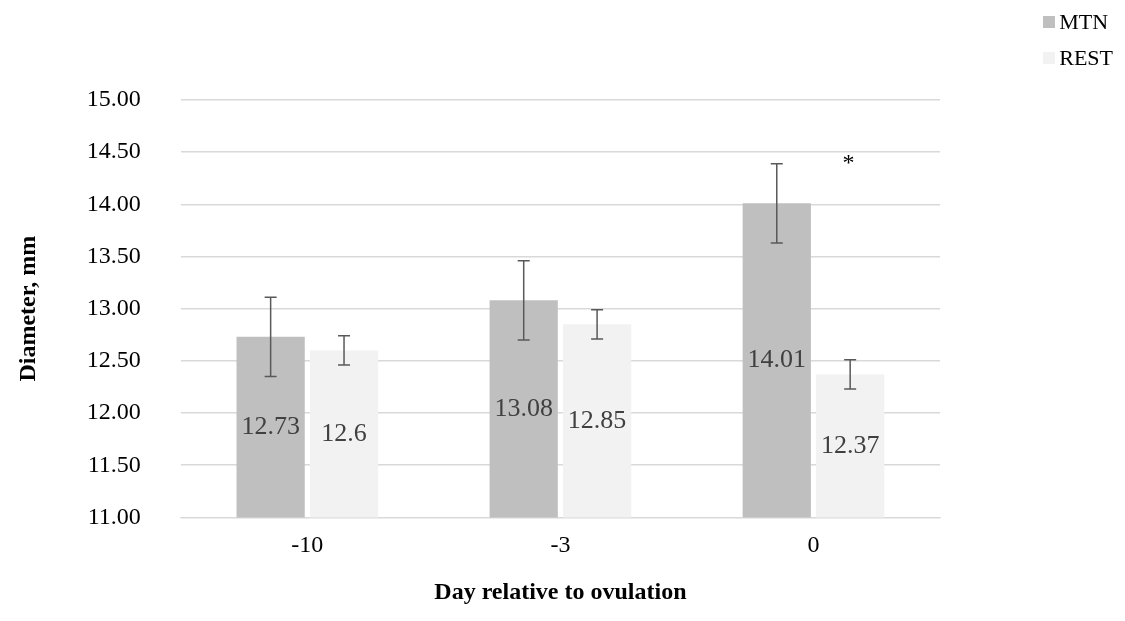 The width and height of the screenshot is (1125, 621). I want to click on data-label: 12.37, so click(850, 444).